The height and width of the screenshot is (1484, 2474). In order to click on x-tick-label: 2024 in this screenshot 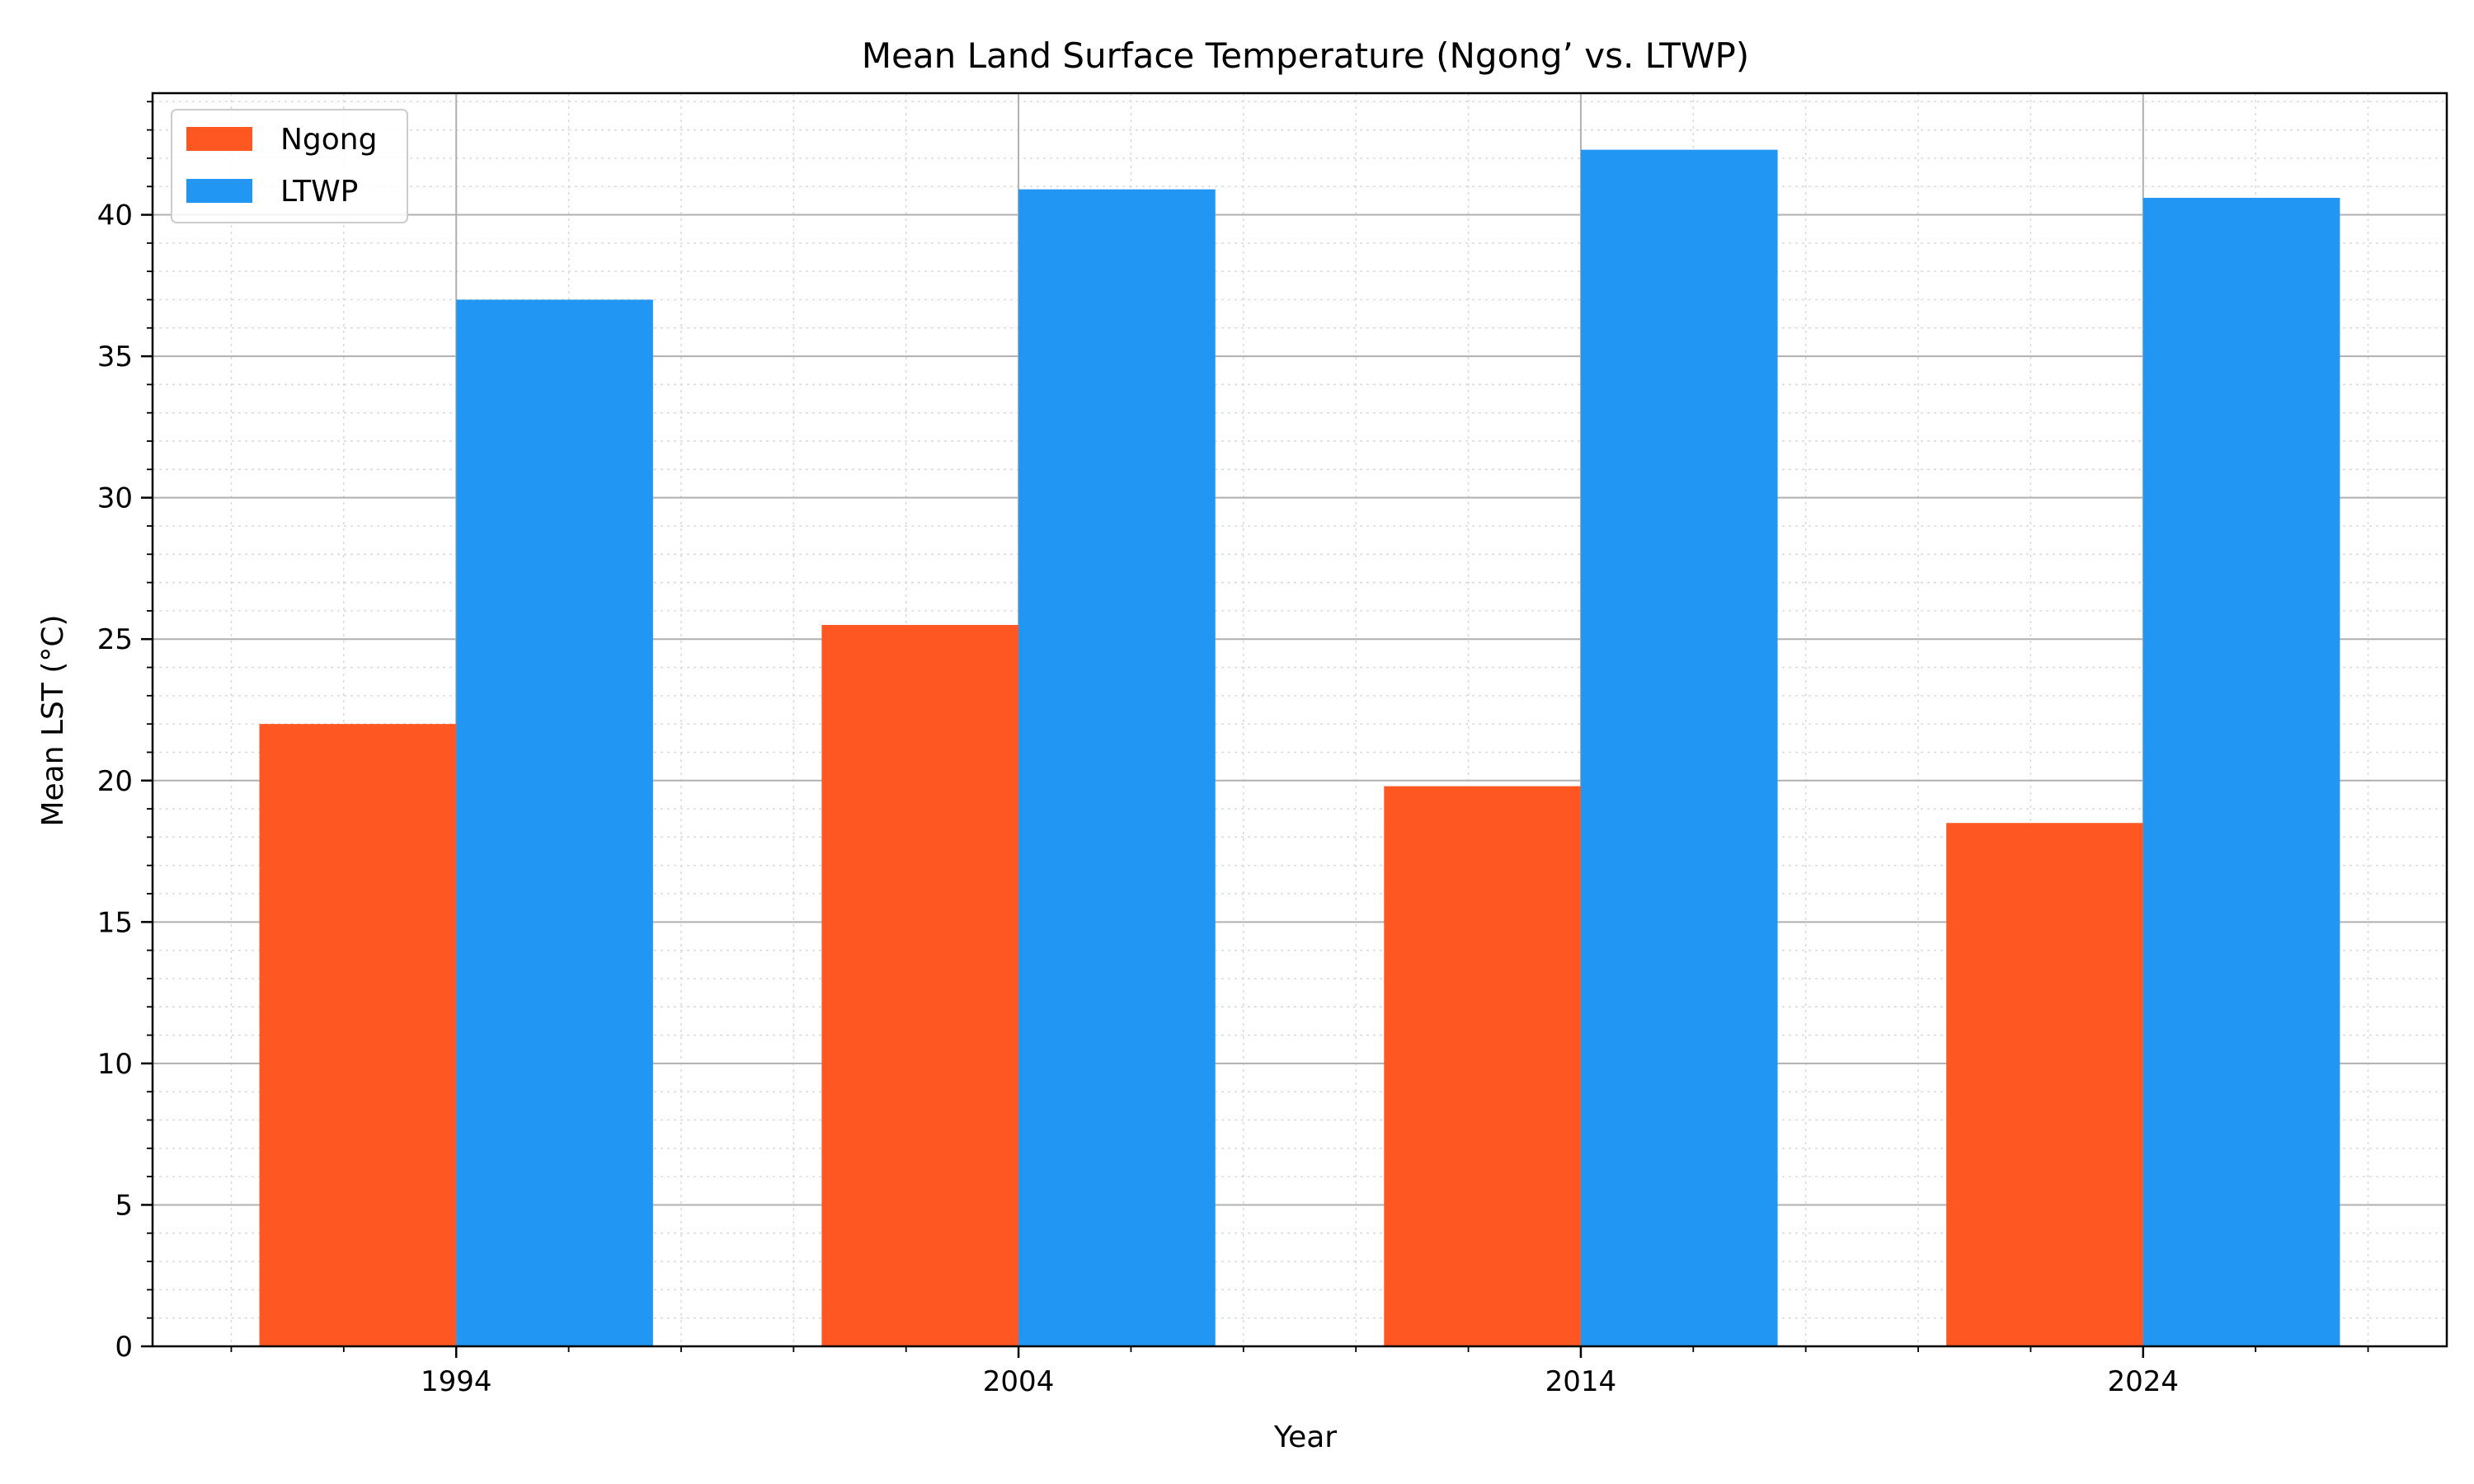, I will do `click(2144, 1381)`.